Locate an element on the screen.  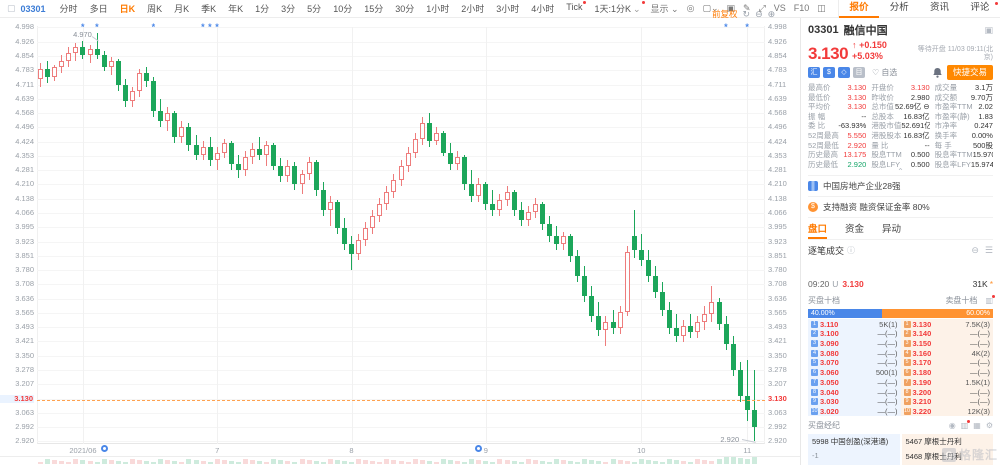
toolbar-symbol: 03301 is located at coordinates (33, 8).